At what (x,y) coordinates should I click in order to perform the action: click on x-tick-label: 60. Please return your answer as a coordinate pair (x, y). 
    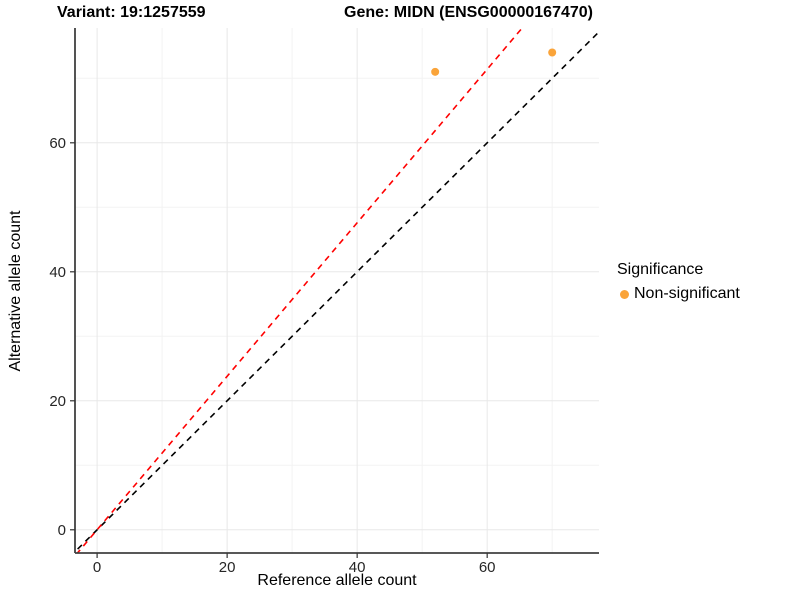
    Looking at the image, I should click on (487, 567).